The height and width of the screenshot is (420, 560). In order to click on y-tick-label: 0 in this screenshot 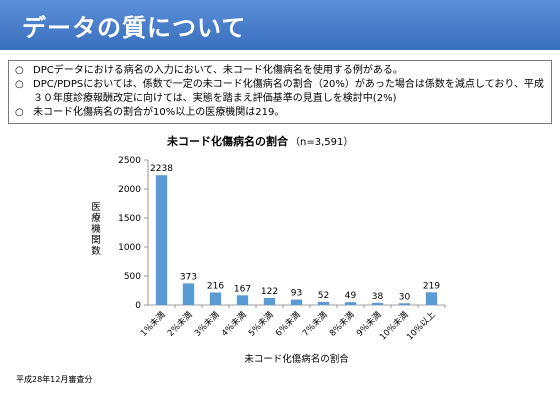, I will do `click(138, 306)`.